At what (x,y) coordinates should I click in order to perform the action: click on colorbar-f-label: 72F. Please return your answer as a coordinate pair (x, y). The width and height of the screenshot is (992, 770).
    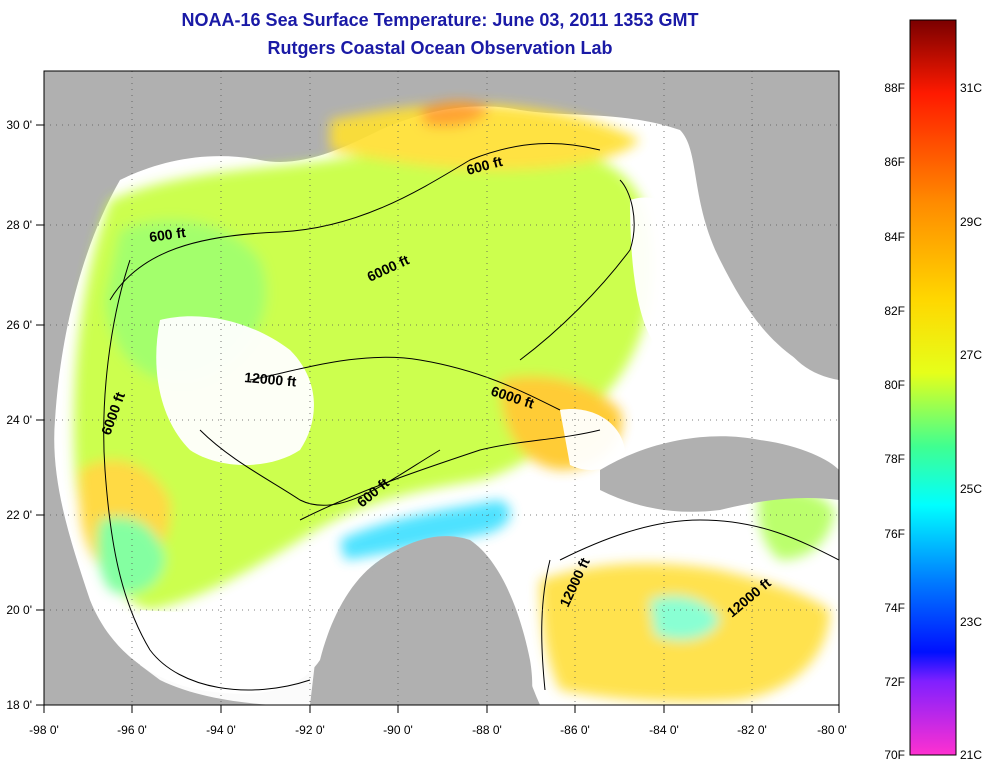
    Looking at the image, I should click on (894, 682).